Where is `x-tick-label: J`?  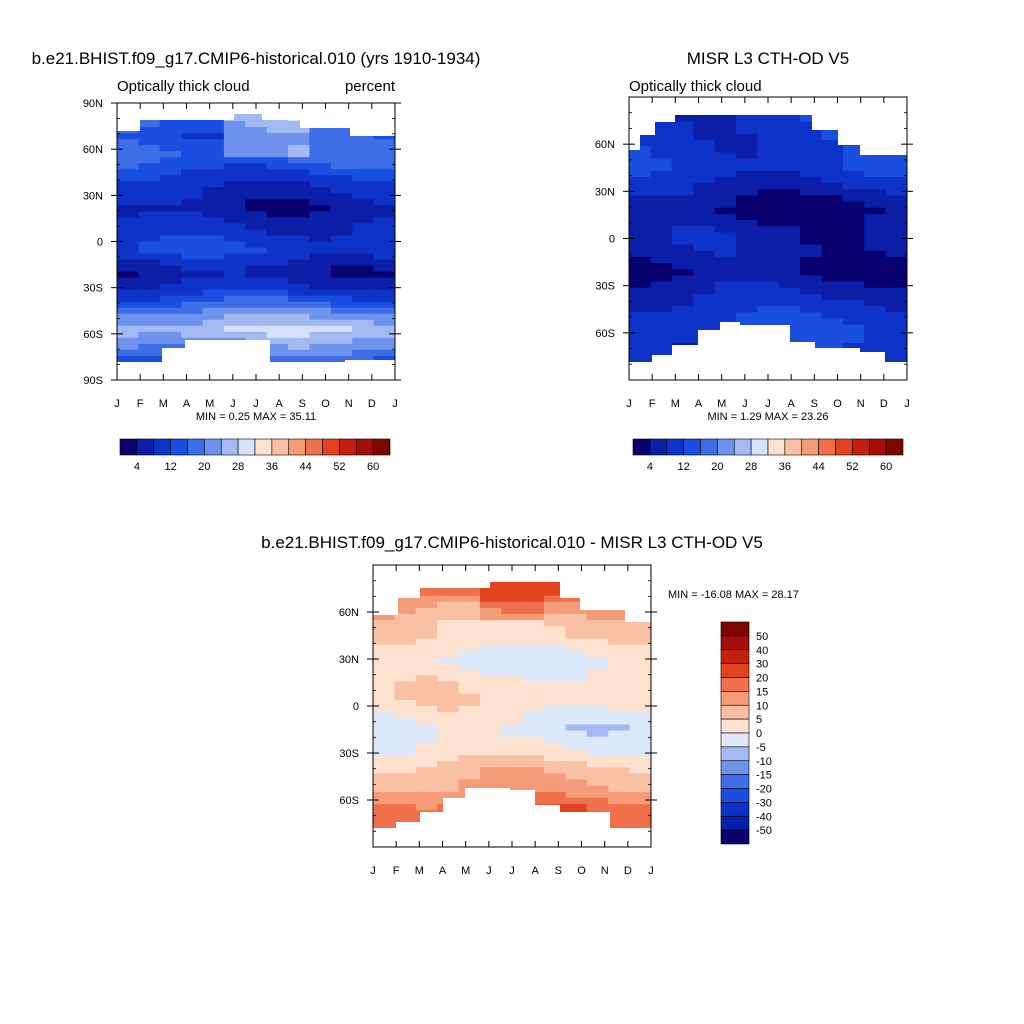
x-tick-label: J is located at coordinates (629, 404).